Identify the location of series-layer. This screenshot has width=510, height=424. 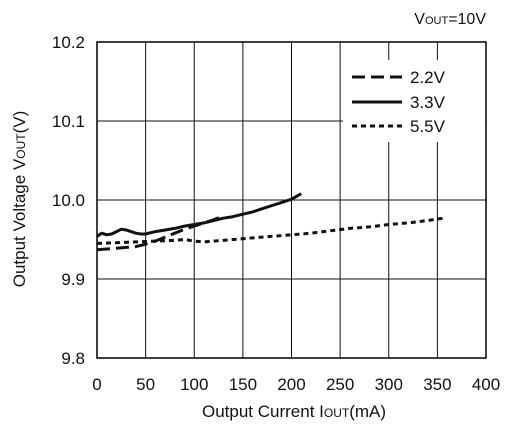
(270, 222).